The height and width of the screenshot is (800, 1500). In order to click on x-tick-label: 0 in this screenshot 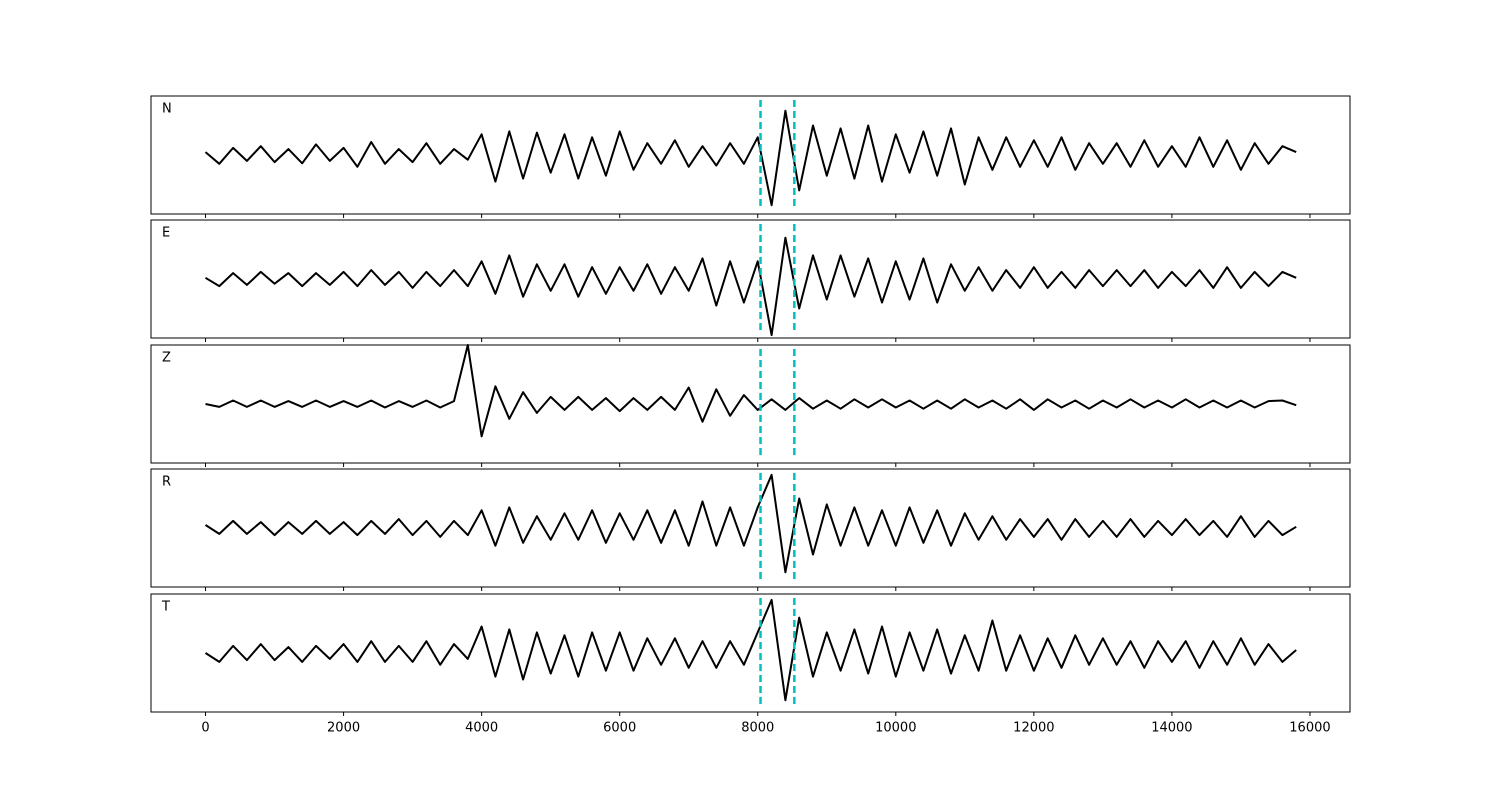, I will do `click(205, 728)`.